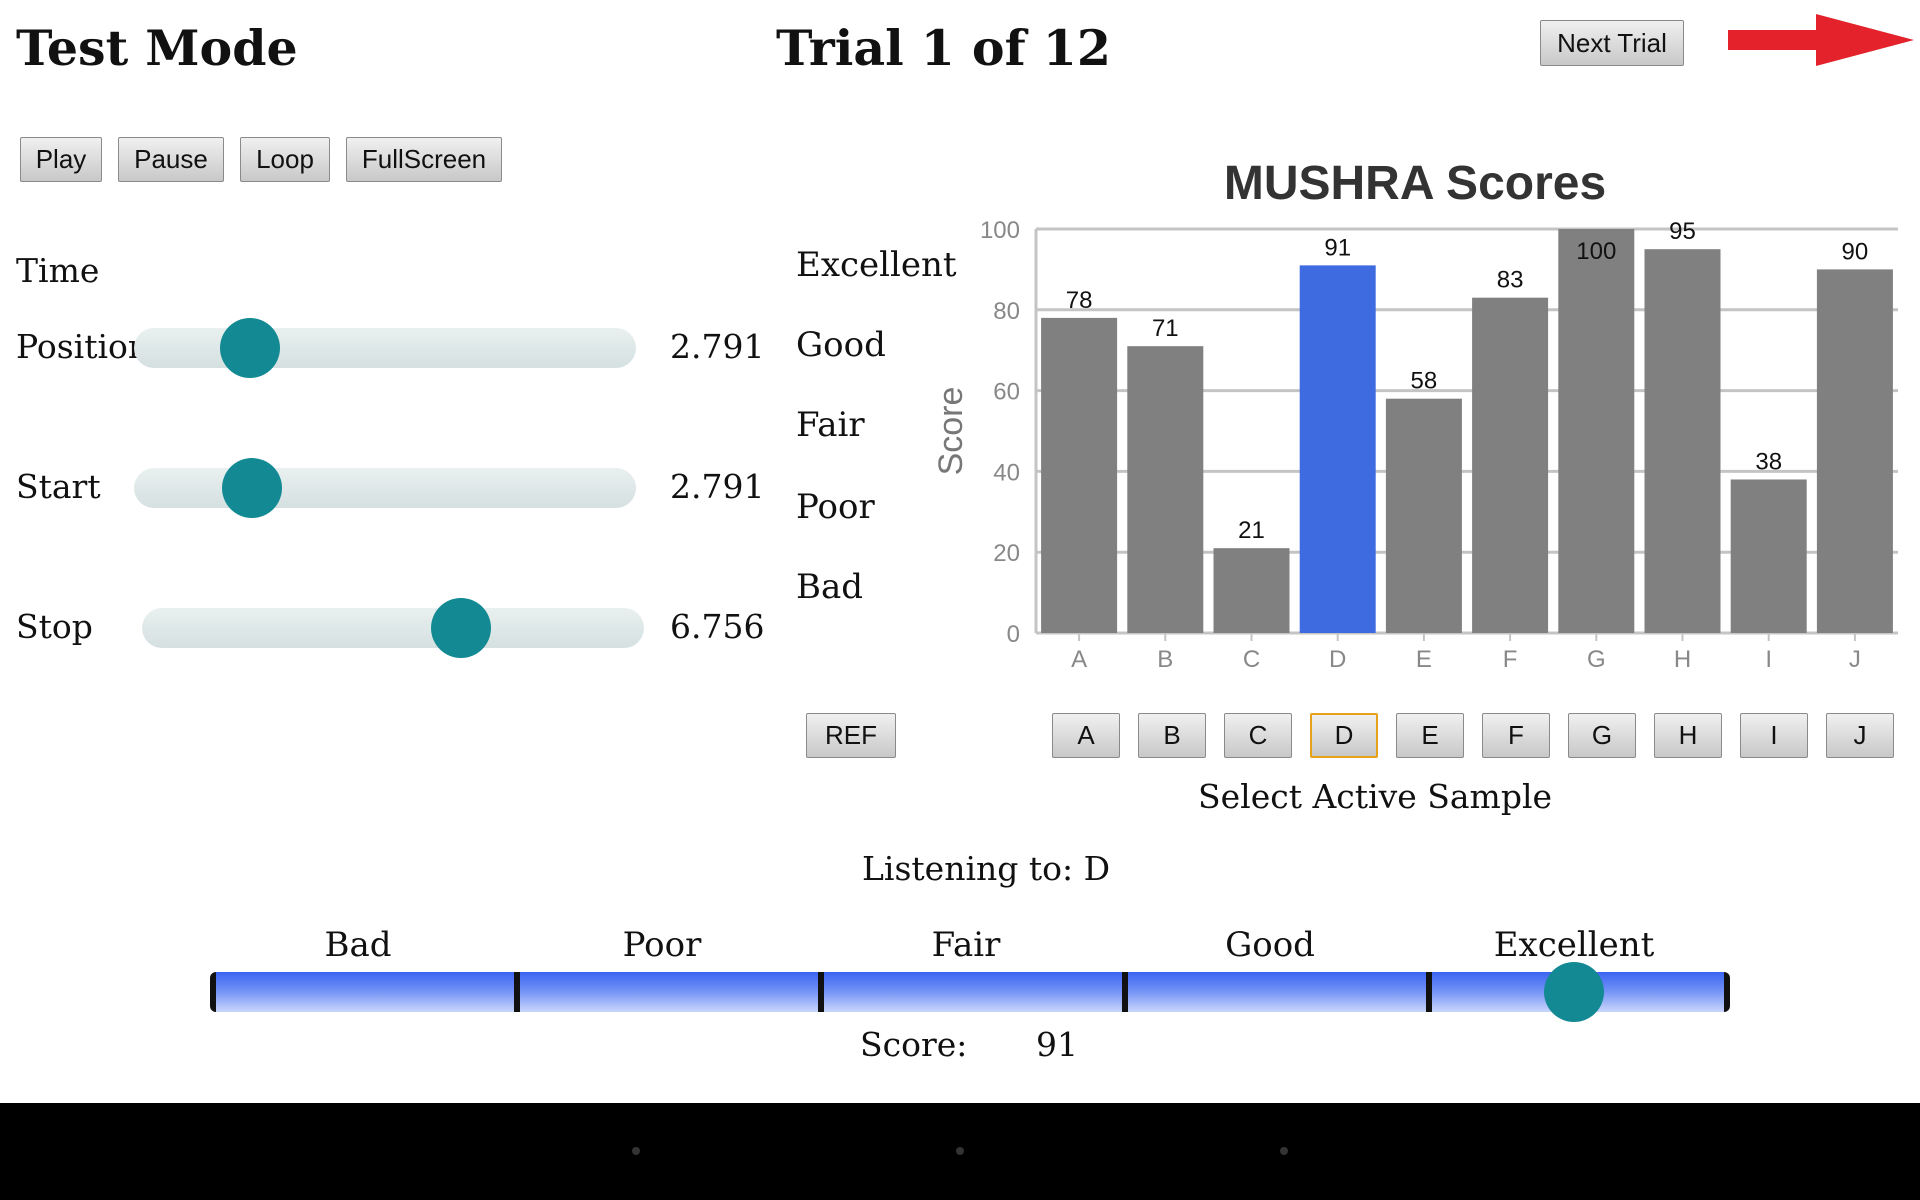  What do you see at coordinates (1596, 251) in the screenshot?
I see `chart-data-label: 100` at bounding box center [1596, 251].